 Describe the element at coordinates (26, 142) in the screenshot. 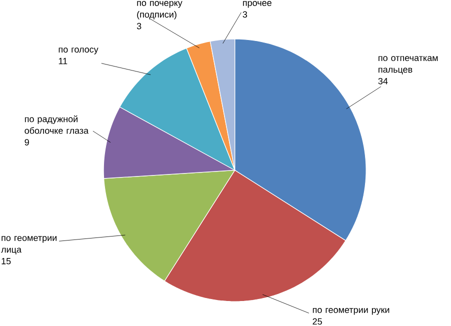

I see `data-label: 9` at that location.